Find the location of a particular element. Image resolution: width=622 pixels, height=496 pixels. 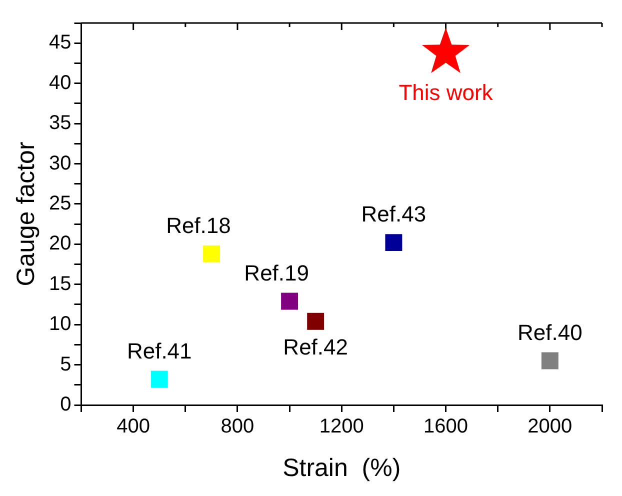

y-tick-label: 0 is located at coordinates (66, 405).